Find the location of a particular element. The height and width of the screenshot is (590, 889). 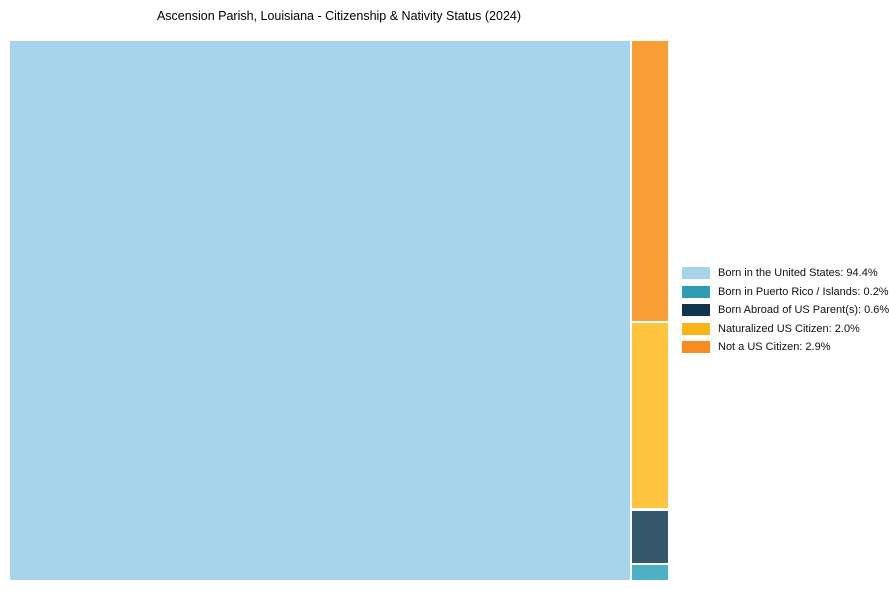

legend-row-naturalized-us-citizen: Naturalized US Citizen: 2.0% is located at coordinates (785, 328).